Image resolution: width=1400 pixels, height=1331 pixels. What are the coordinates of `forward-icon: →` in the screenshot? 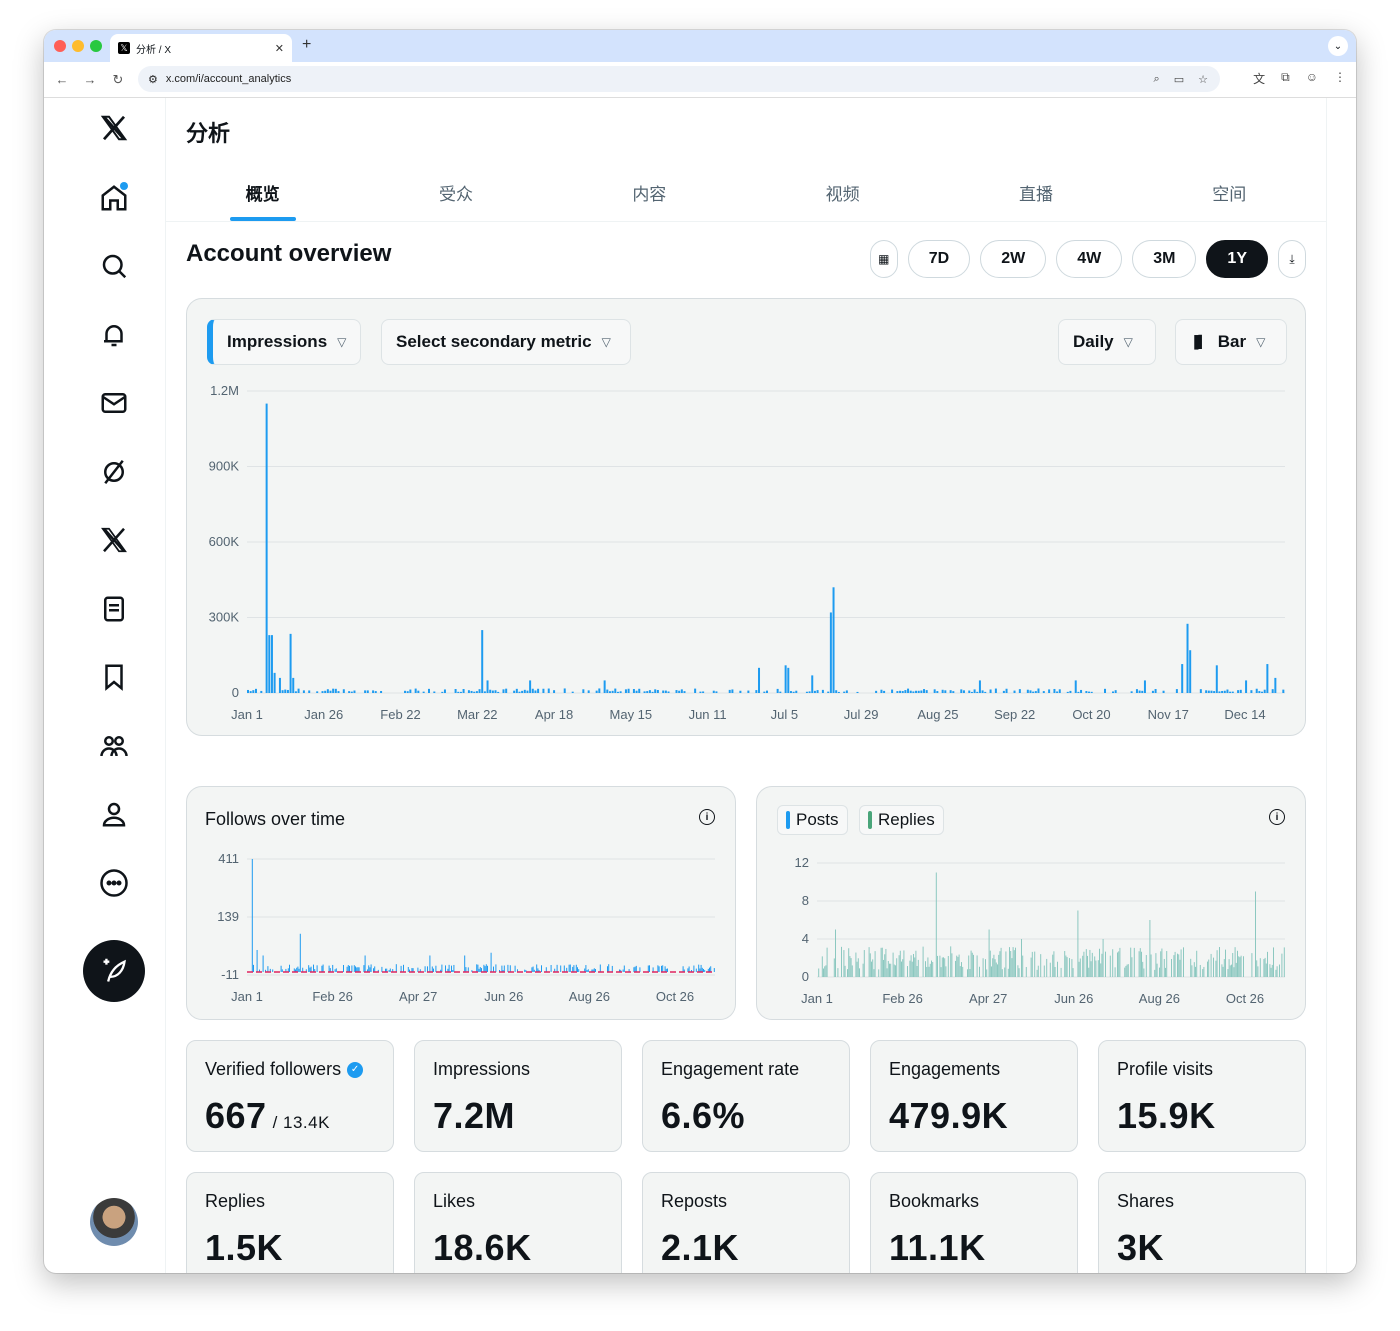 It's located at (90, 79).